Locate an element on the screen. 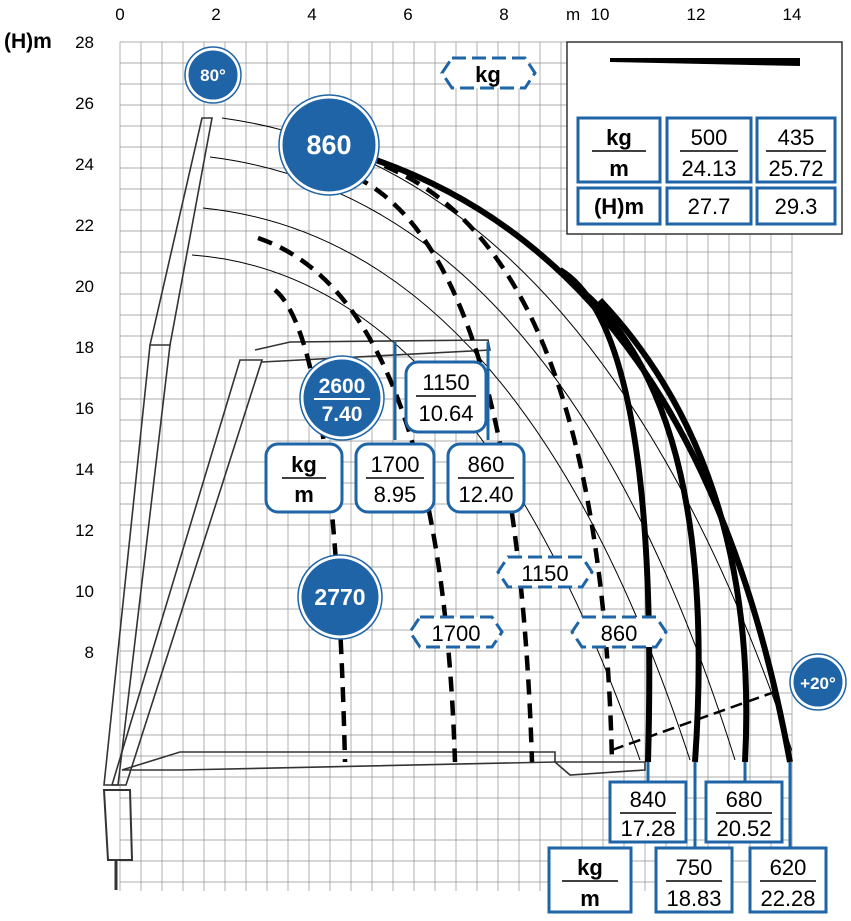 The width and height of the screenshot is (851, 921). y-tick-label: 24 is located at coordinates (84, 164).